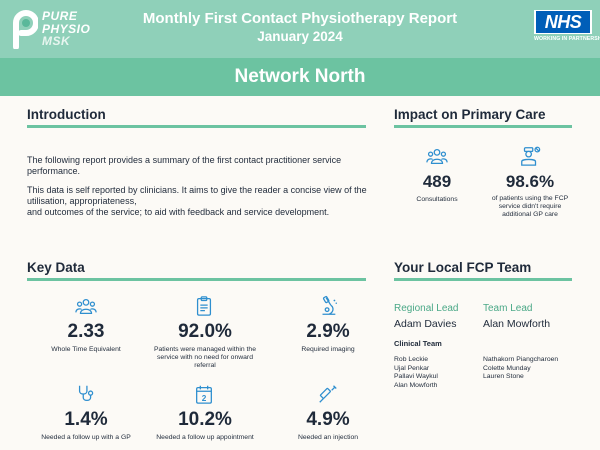 This screenshot has height=450, width=600. I want to click on intro-paragraph-2-line-2: utilisation, appropriateness,, so click(82, 201).